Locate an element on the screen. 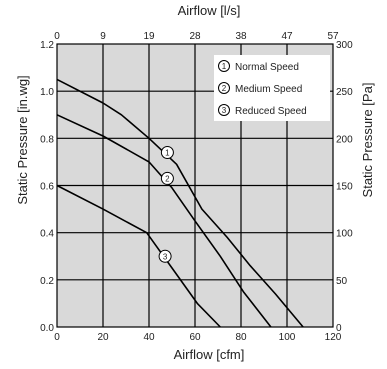 The image size is (387, 369). y-axis-left-title: Static Pressure [in.wg] is located at coordinates (22, 139).